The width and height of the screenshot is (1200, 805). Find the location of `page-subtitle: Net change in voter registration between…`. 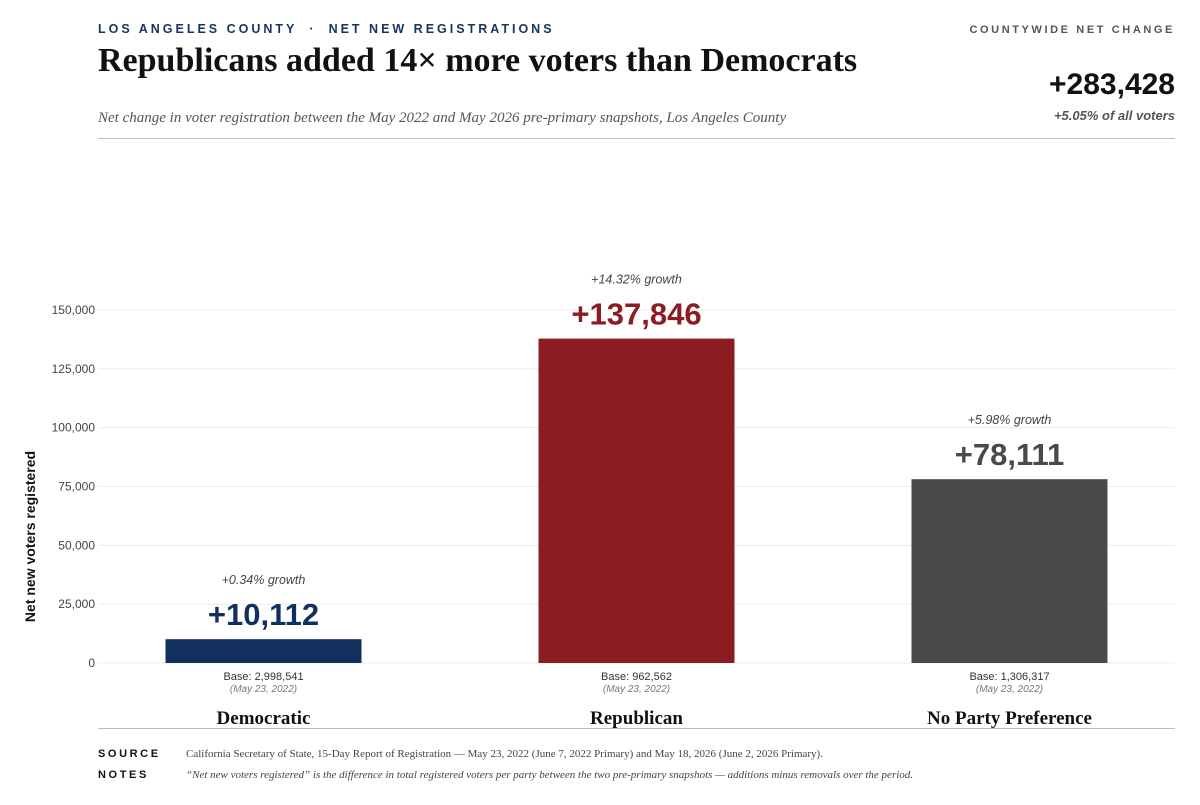

page-subtitle: Net change in voter registration between… is located at coordinates (442, 118).